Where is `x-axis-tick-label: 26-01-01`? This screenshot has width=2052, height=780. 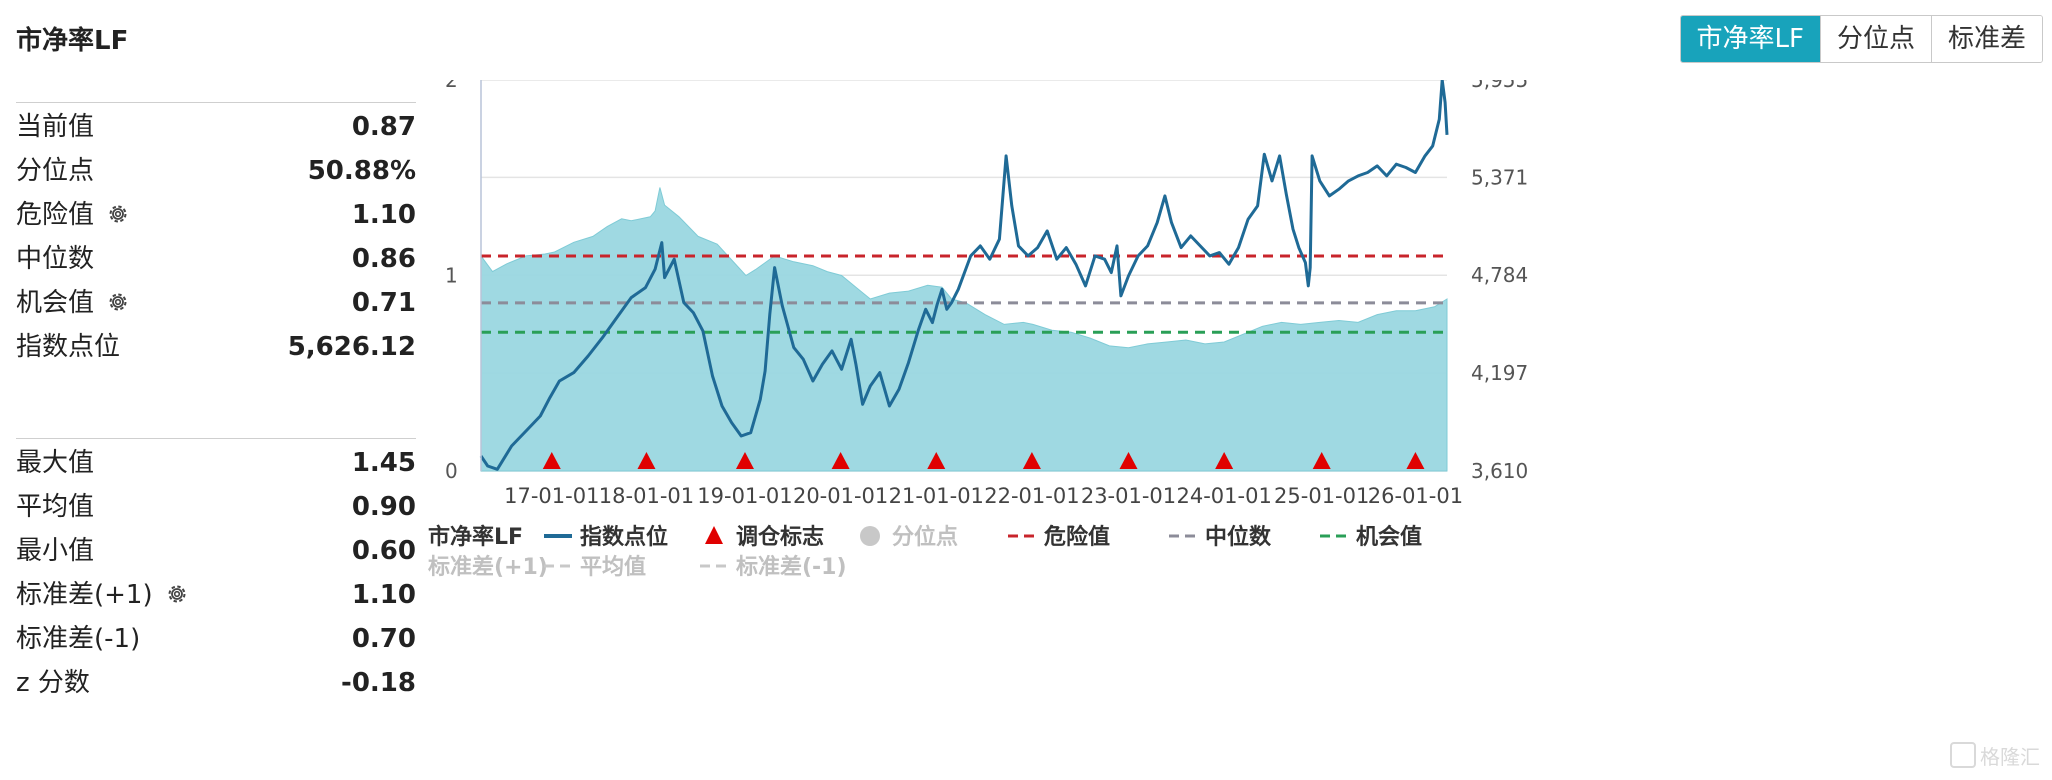
x-axis-tick-label: 26-01-01 is located at coordinates (1415, 496).